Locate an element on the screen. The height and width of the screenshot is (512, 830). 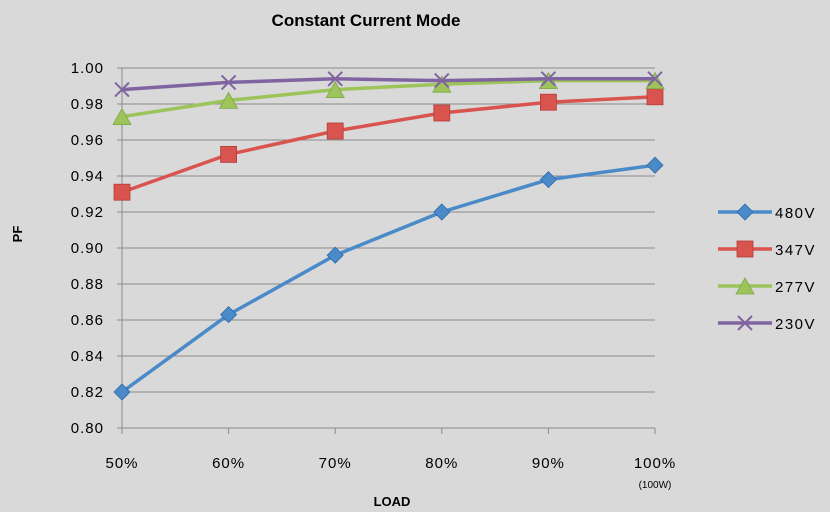
x-axis-title: LOAD is located at coordinates (392, 501).